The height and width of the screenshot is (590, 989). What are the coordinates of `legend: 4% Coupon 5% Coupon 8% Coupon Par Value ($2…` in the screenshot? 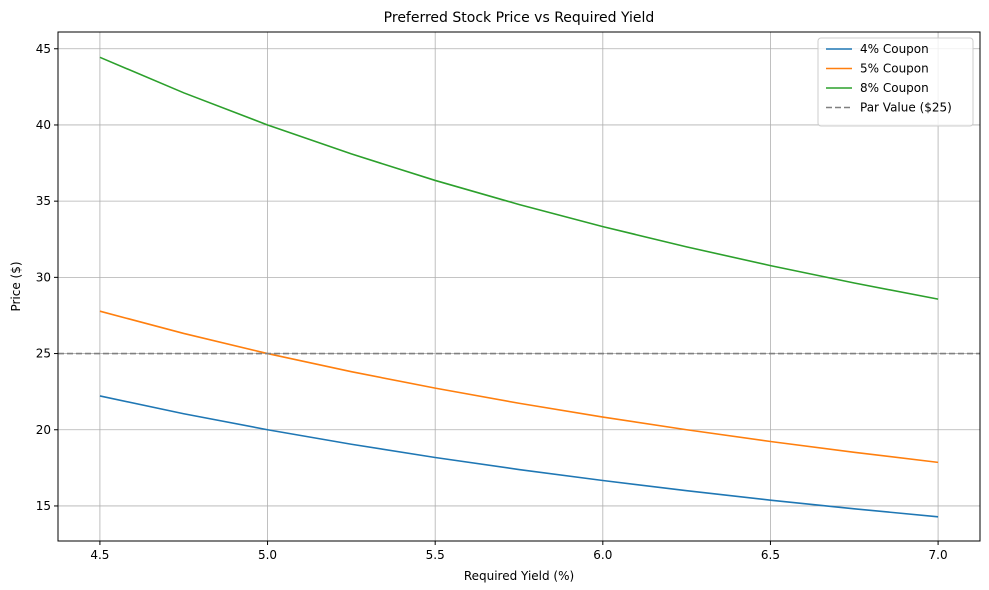 It's located at (895, 82).